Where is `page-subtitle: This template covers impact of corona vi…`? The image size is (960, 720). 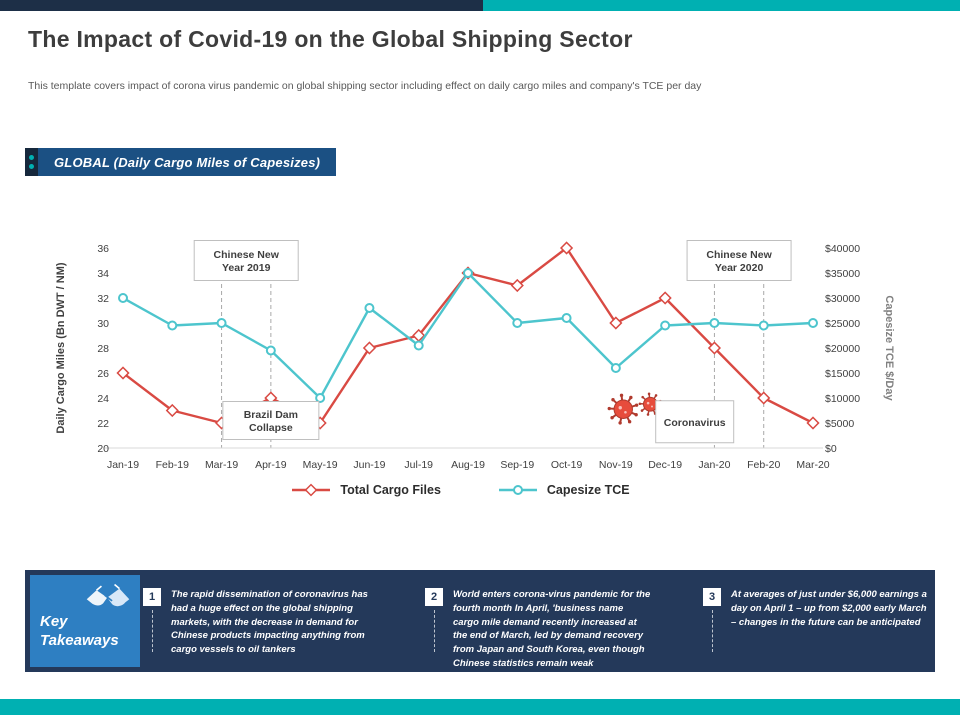
page-subtitle: This template covers impact of corona vi… is located at coordinates (365, 86).